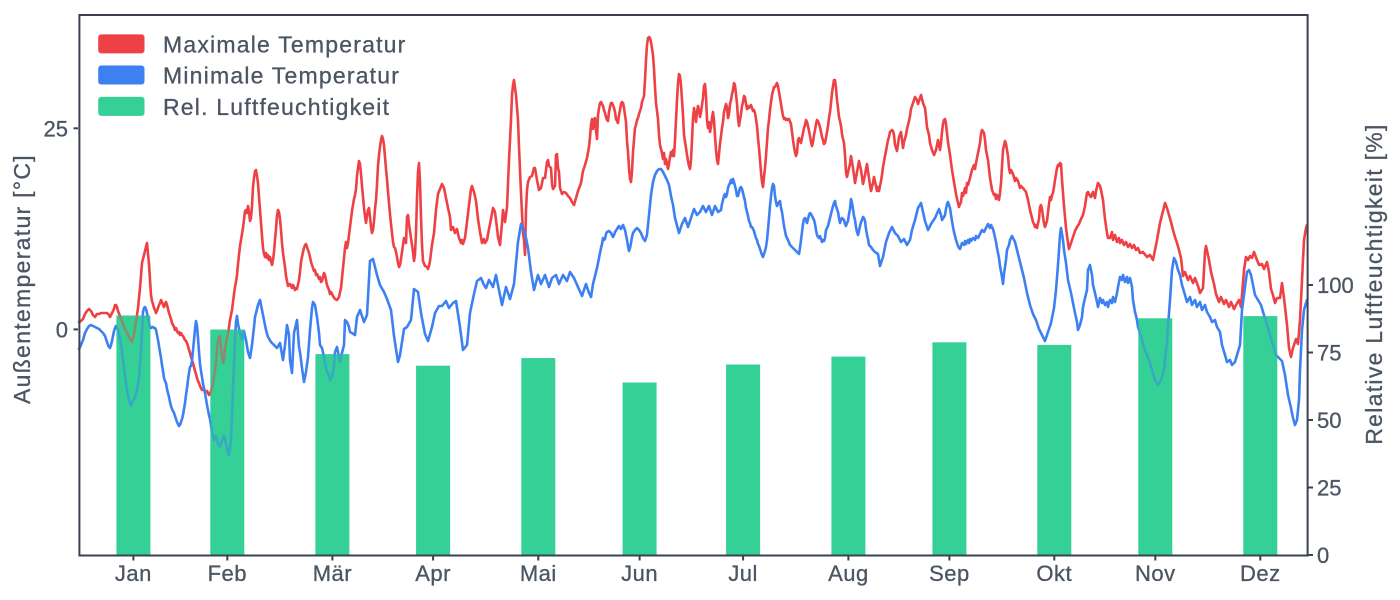 This screenshot has height=600, width=1400. Describe the element at coordinates (133, 573) in the screenshot. I see `svg-text: Jan` at that location.